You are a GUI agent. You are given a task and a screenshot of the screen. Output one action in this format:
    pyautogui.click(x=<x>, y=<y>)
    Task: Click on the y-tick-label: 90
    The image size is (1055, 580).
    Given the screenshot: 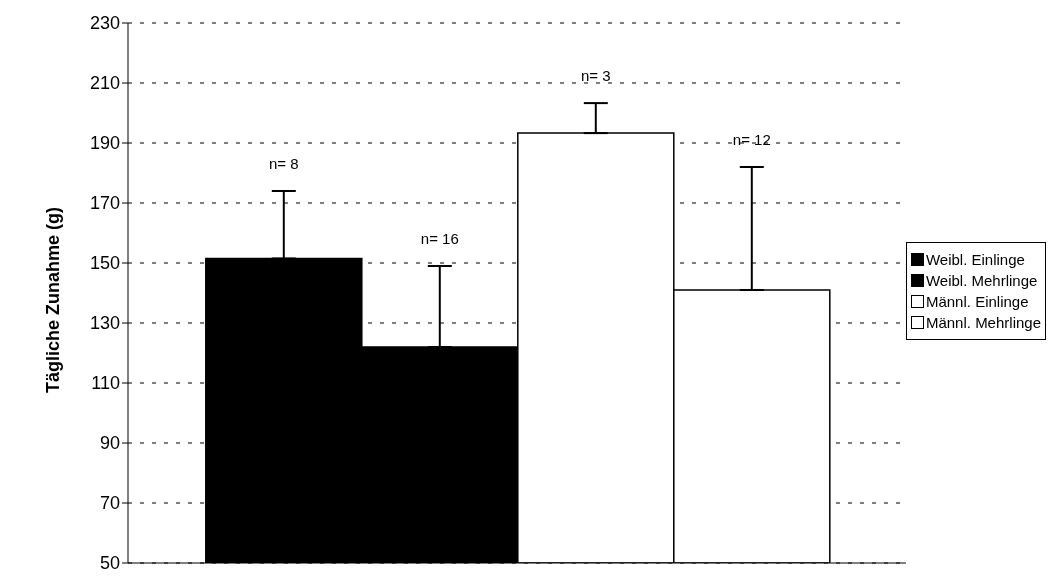 What is the action you would take?
    pyautogui.click(x=109, y=443)
    